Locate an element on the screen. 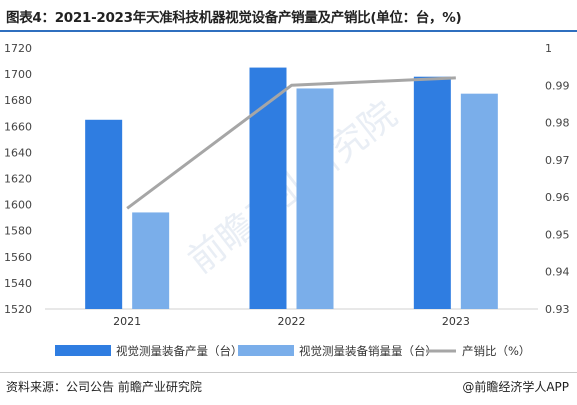 Image resolution: width=577 pixels, height=405 pixels. bar-sales-2023 is located at coordinates (479, 201).